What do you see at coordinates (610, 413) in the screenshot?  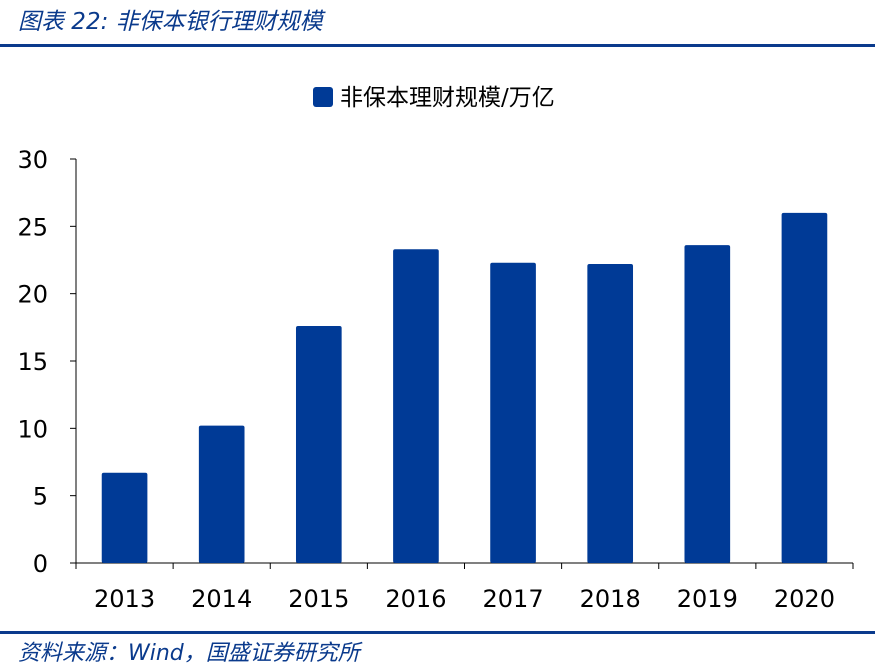 I see `bar-2018` at bounding box center [610, 413].